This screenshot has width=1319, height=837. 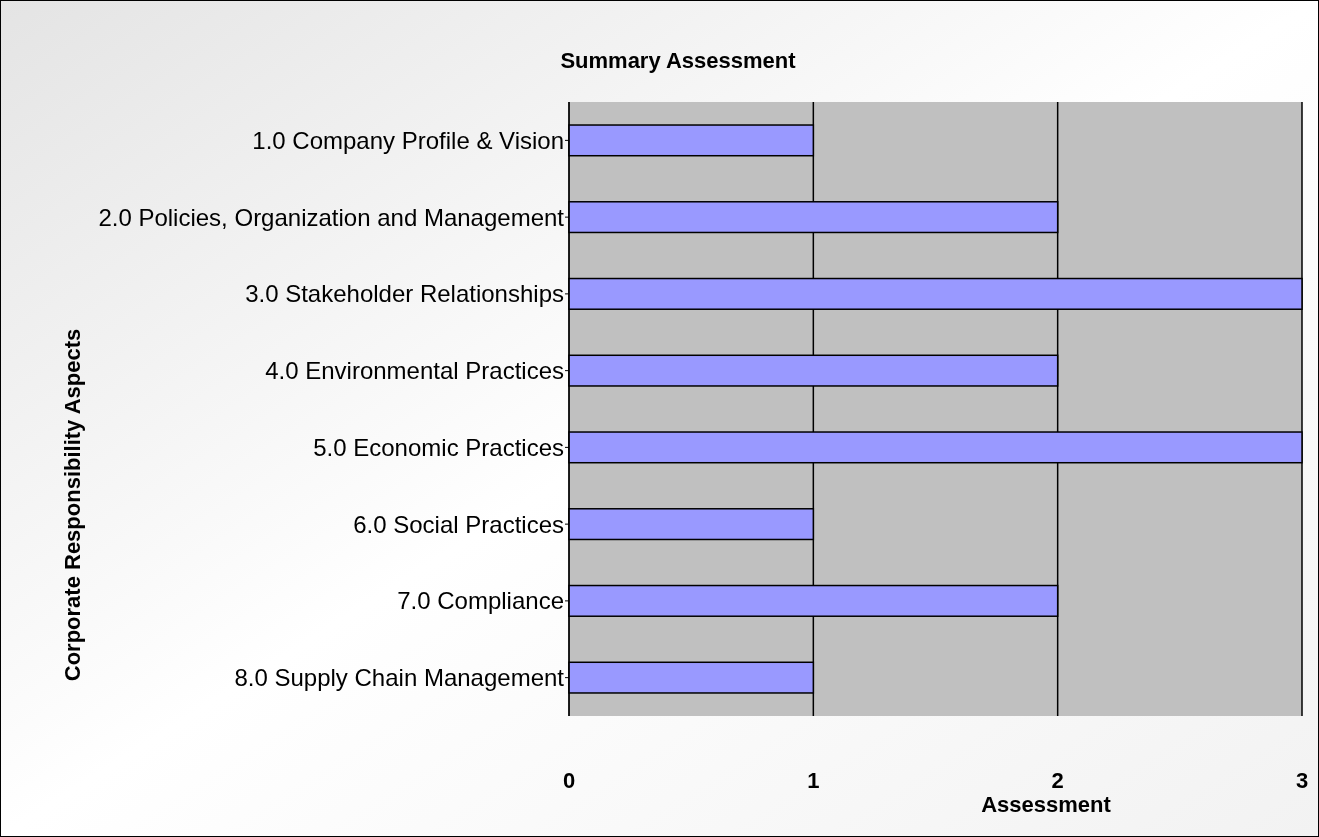 I want to click on y-tick-label: 2.0 Policies, Organization and Management, so click(x=331, y=217).